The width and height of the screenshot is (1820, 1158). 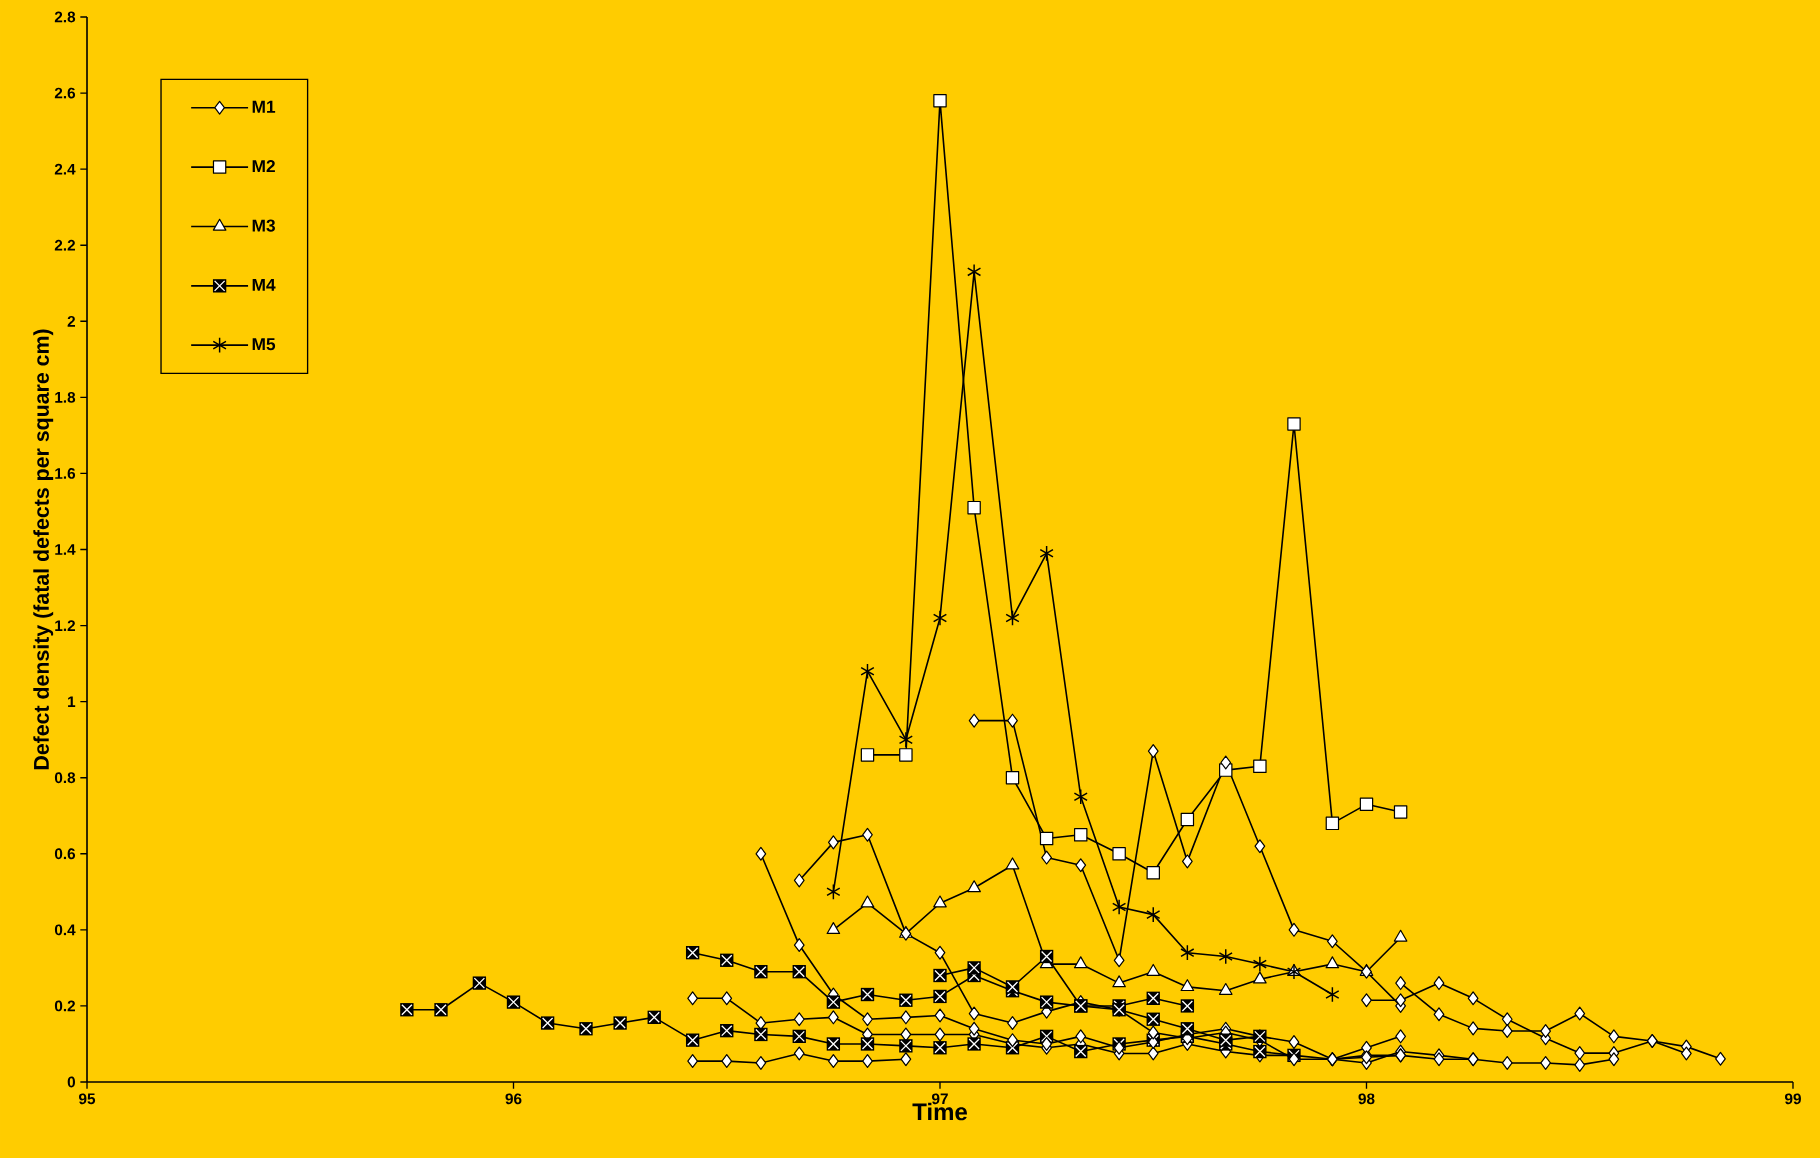 I want to click on legend-label: M2, so click(x=263, y=166).